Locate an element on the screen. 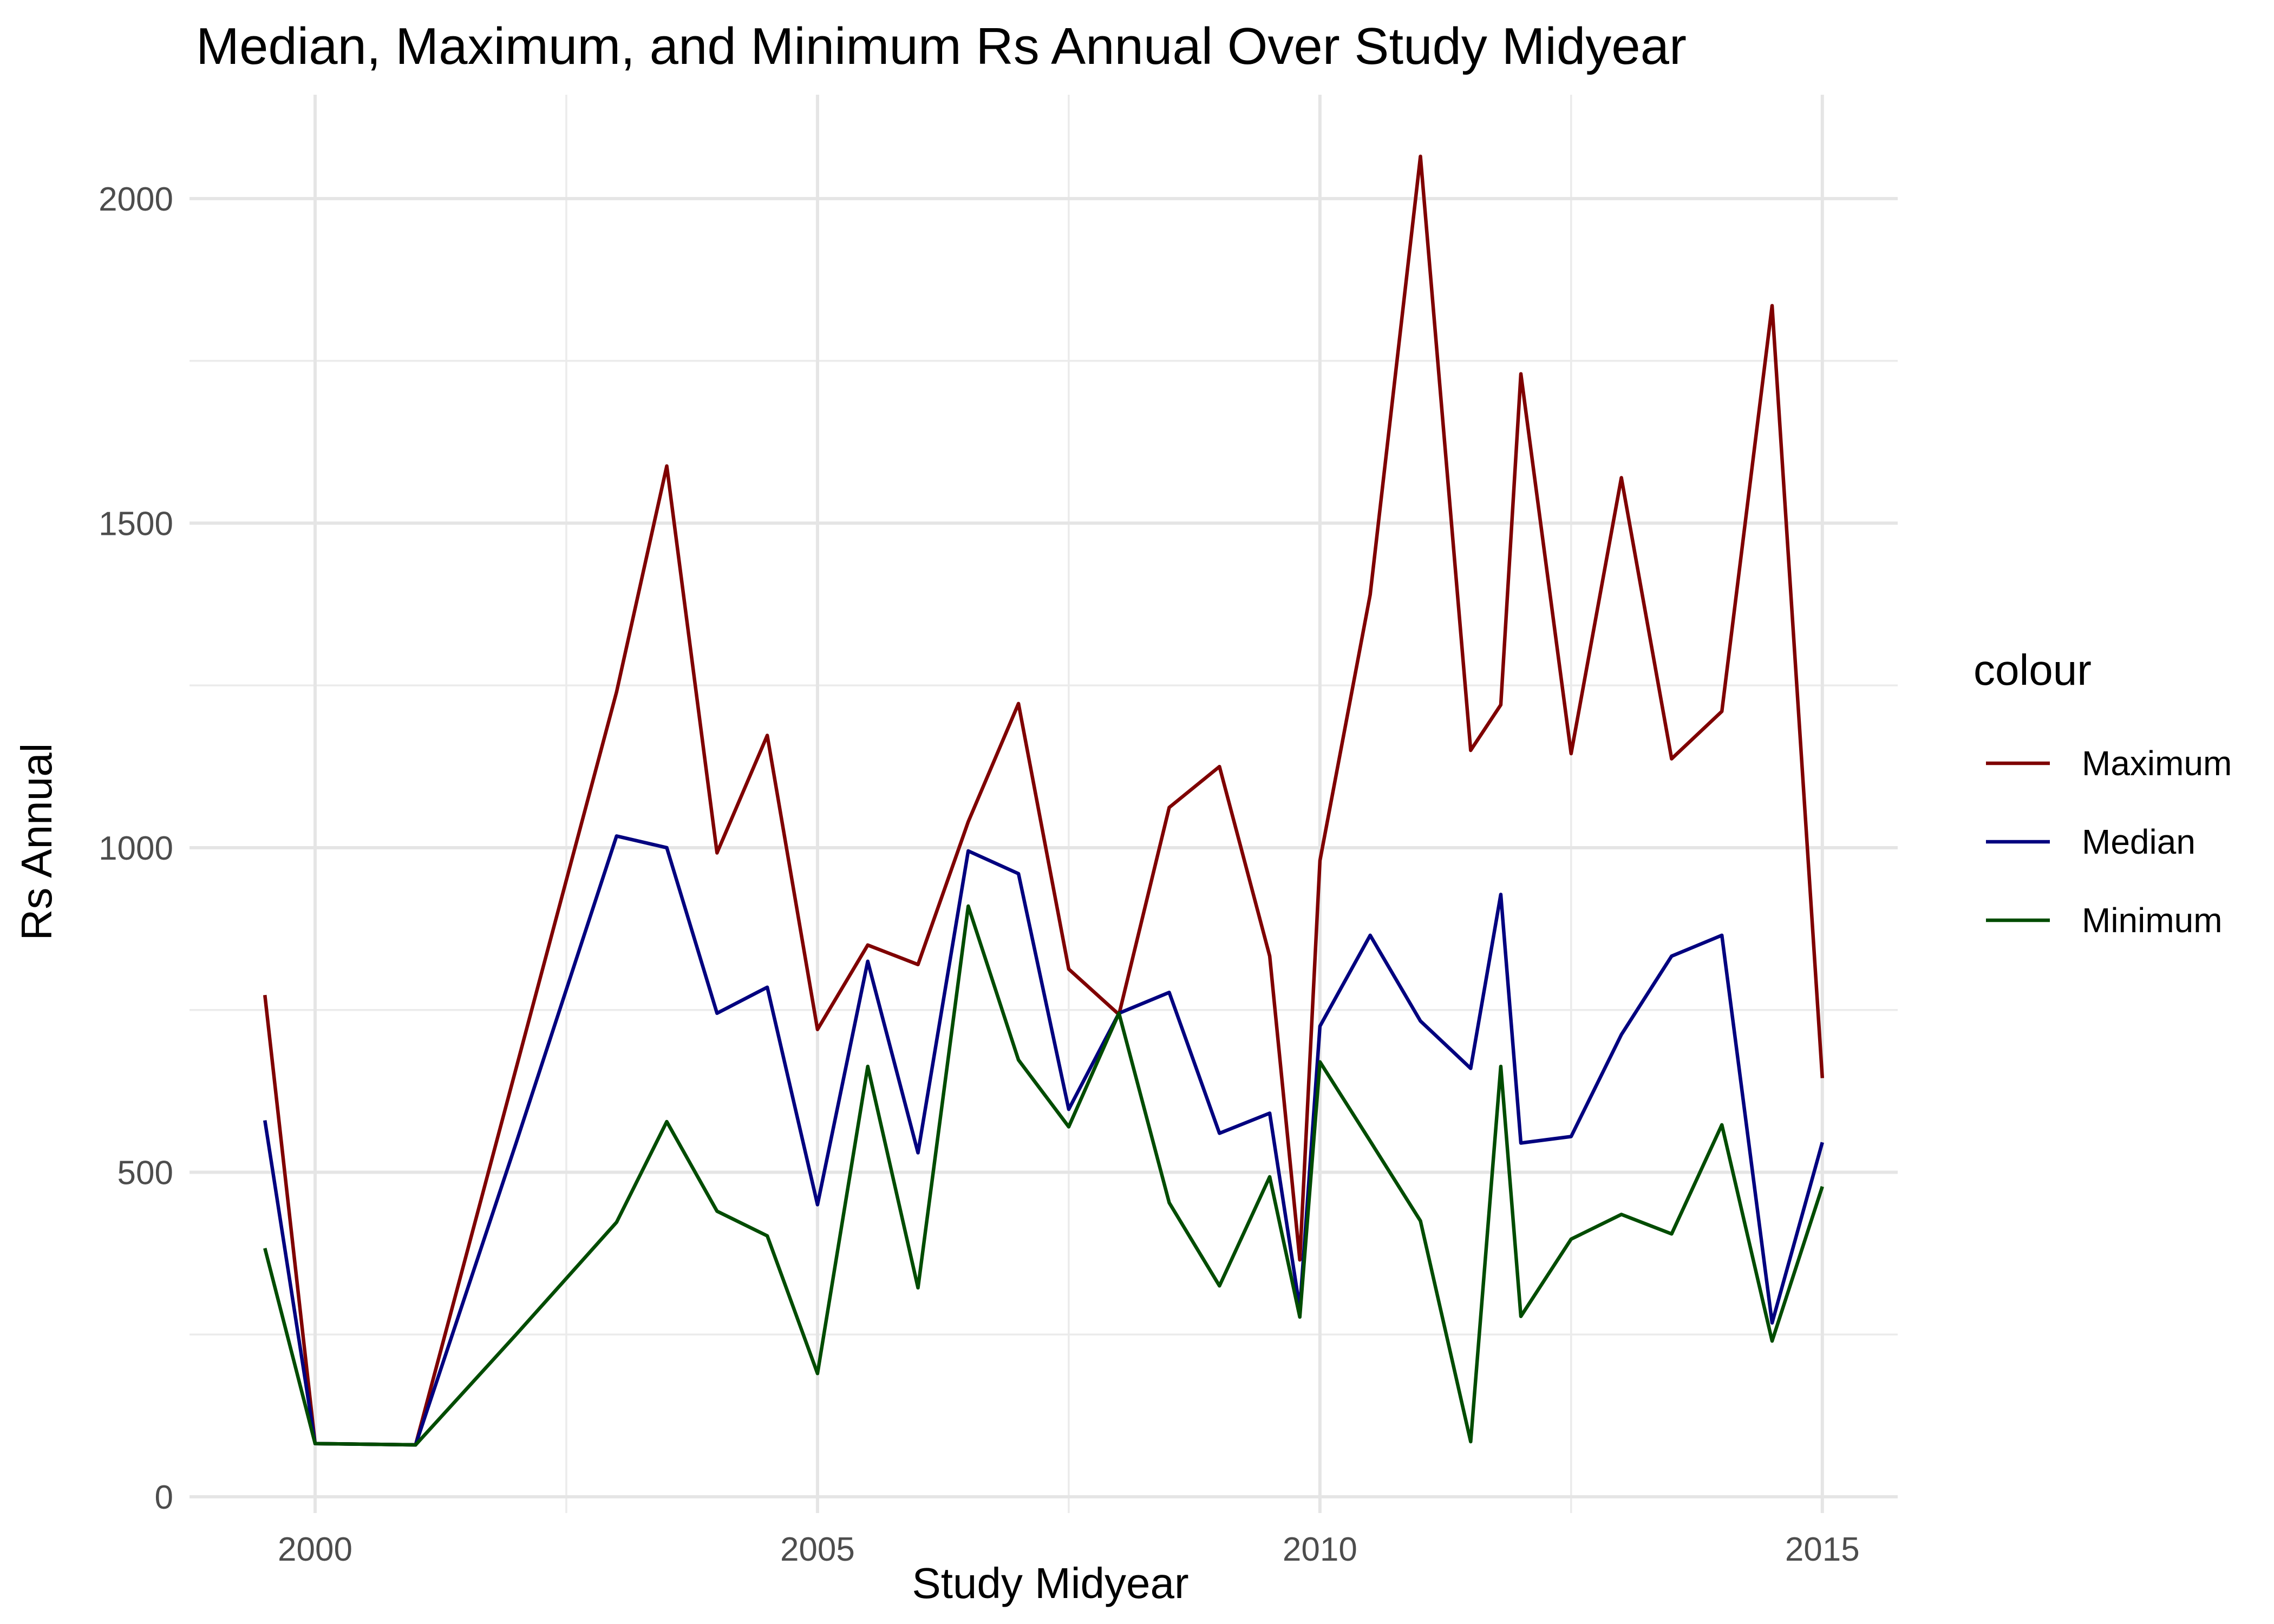  legend: colour Maximum Median Minimum is located at coordinates (2103, 793).